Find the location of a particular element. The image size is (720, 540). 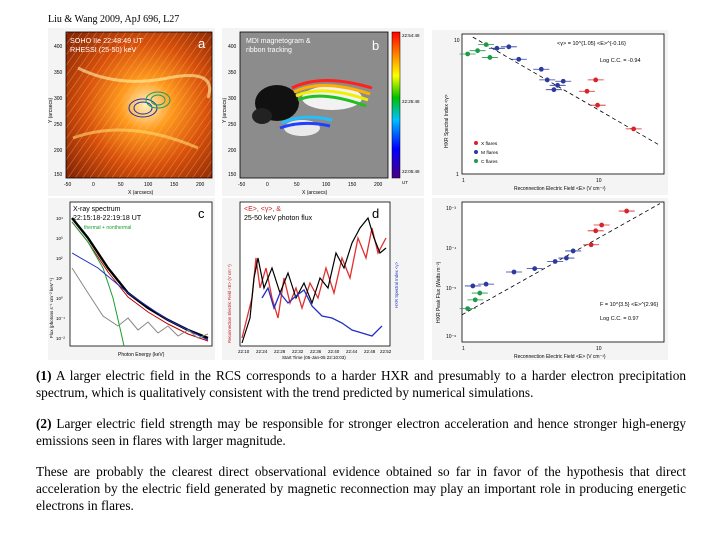

panel-b-ytick: 350 is located at coordinates (232, 73).